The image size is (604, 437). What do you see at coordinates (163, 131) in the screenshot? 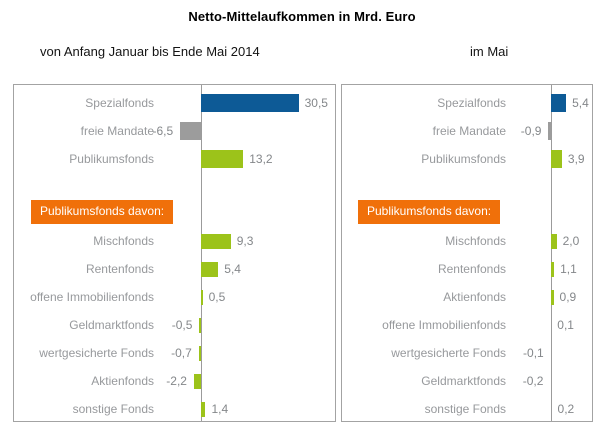
I see `value-label: -6,5` at bounding box center [163, 131].